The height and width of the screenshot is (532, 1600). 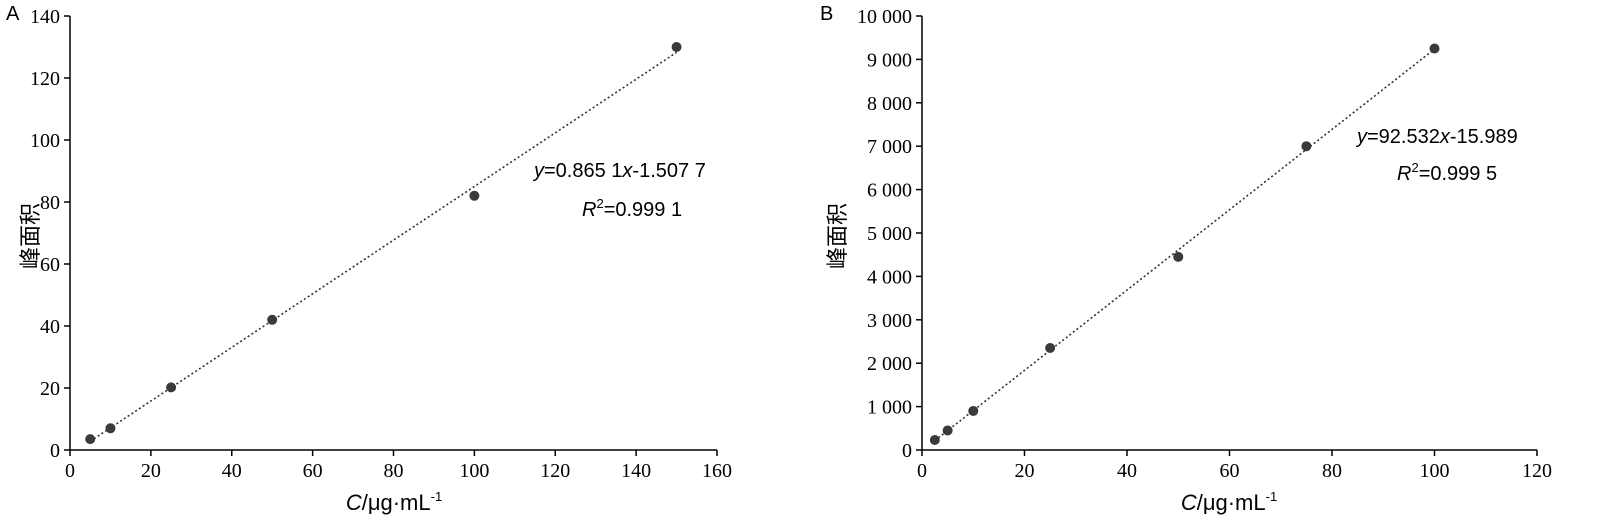 What do you see at coordinates (45, 79) in the screenshot?
I see `y-tick-label: 120` at bounding box center [45, 79].